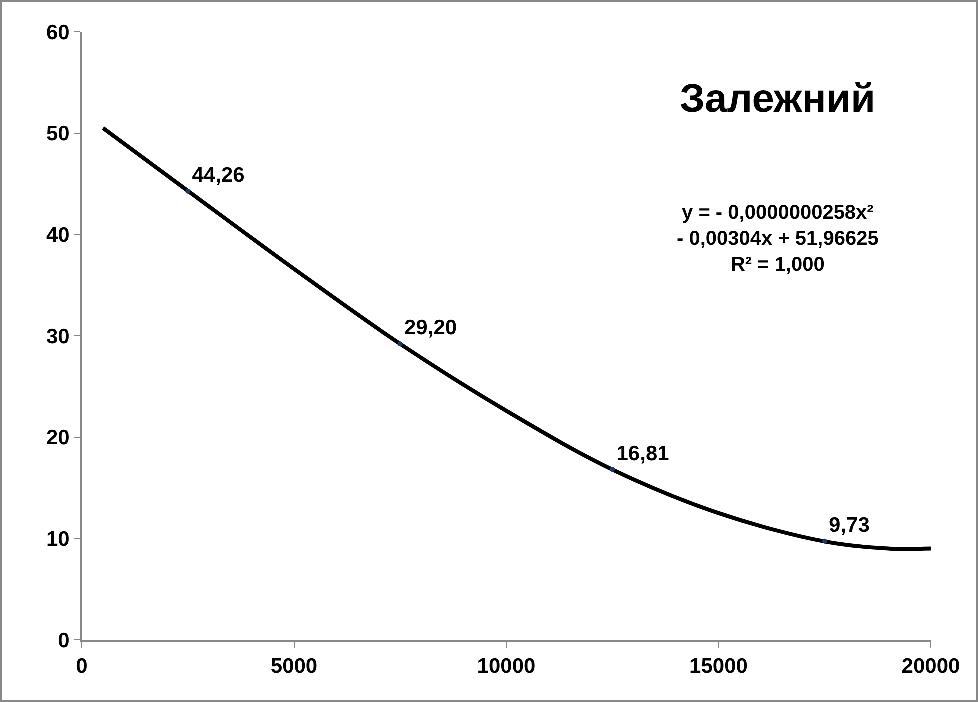  What do you see at coordinates (506, 666) in the screenshot?
I see `x-tick-label: 10000` at bounding box center [506, 666].